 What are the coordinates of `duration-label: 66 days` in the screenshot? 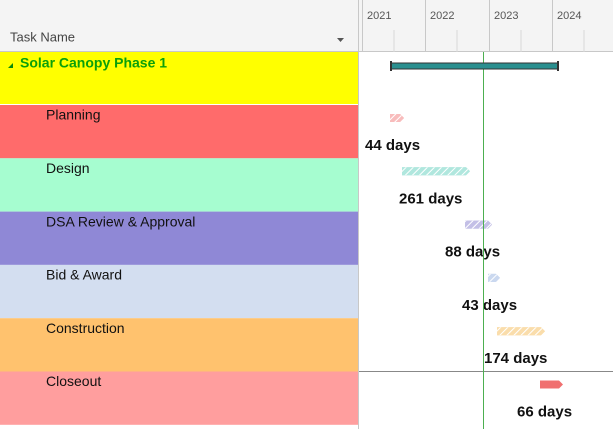 It's located at (544, 411).